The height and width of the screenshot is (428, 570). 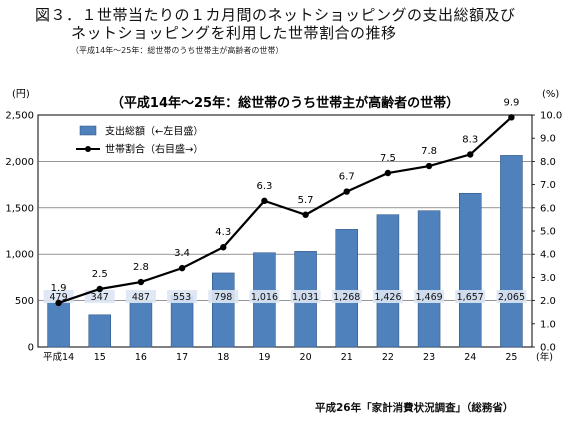 What do you see at coordinates (19, 255) in the screenshot?
I see `y-left-tick-label: 1,000` at bounding box center [19, 255].